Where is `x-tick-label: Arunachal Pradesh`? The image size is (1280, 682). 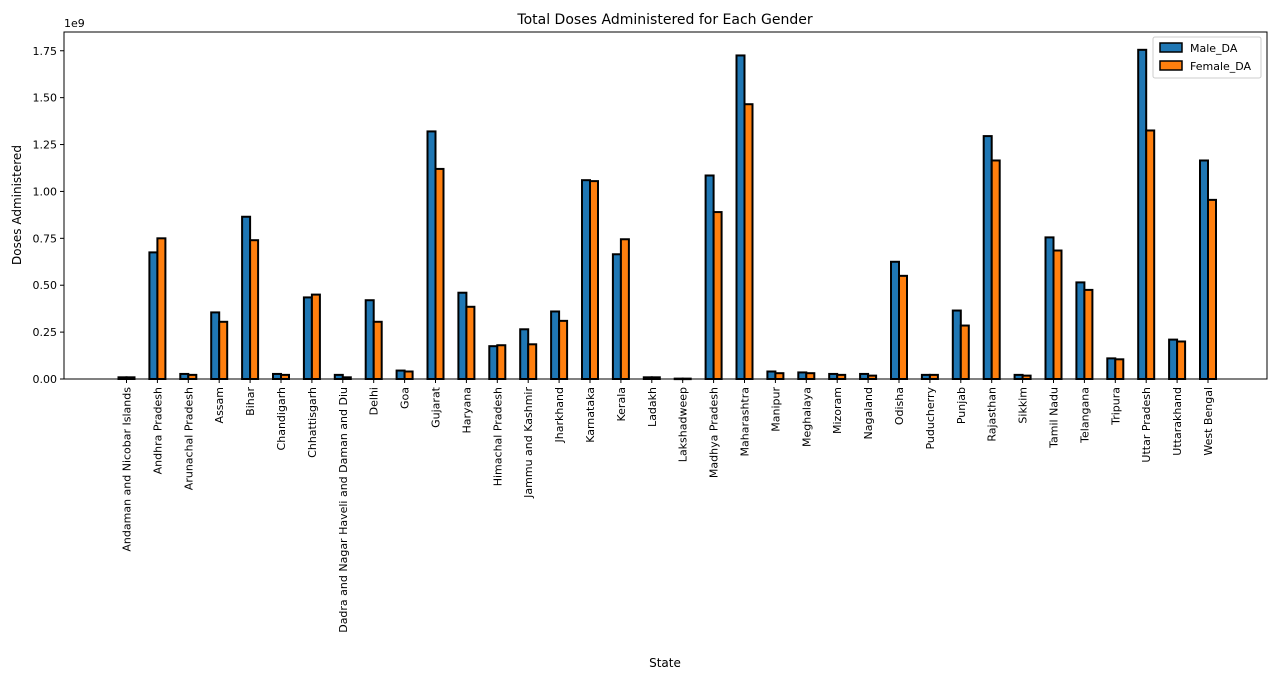
x-tick-label: Arunachal Pradesh is located at coordinates (188, 438).